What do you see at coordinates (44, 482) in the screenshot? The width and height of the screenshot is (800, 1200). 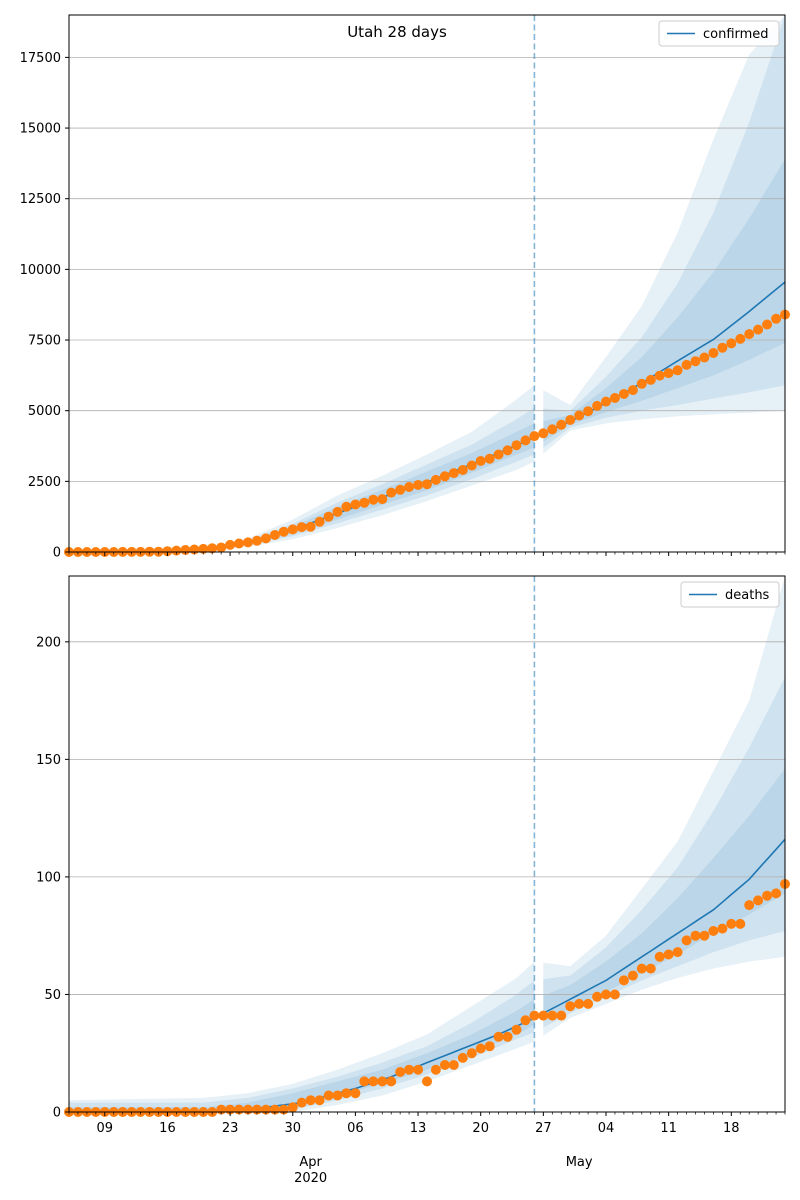 I see `confirmed-y-tick-label: 2500` at bounding box center [44, 482].